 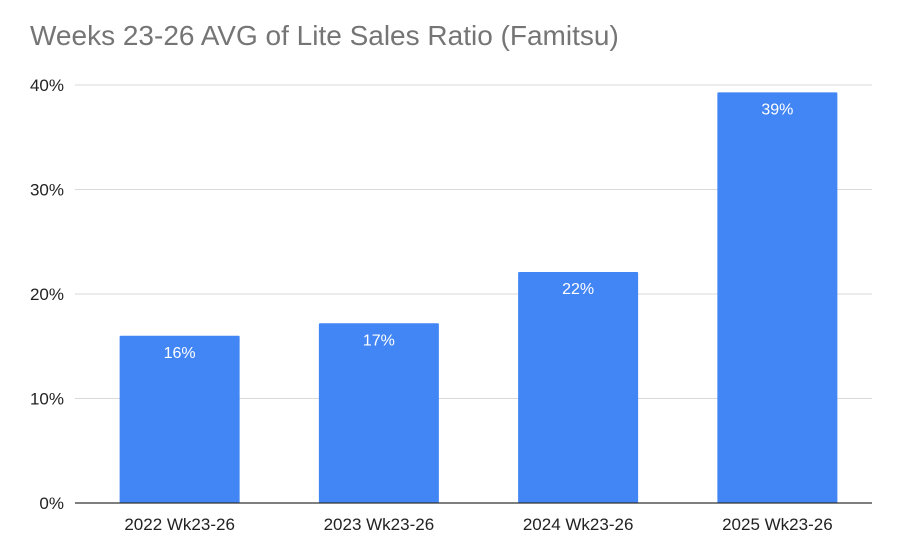 I want to click on y-tick-label: 30%, so click(x=47, y=190).